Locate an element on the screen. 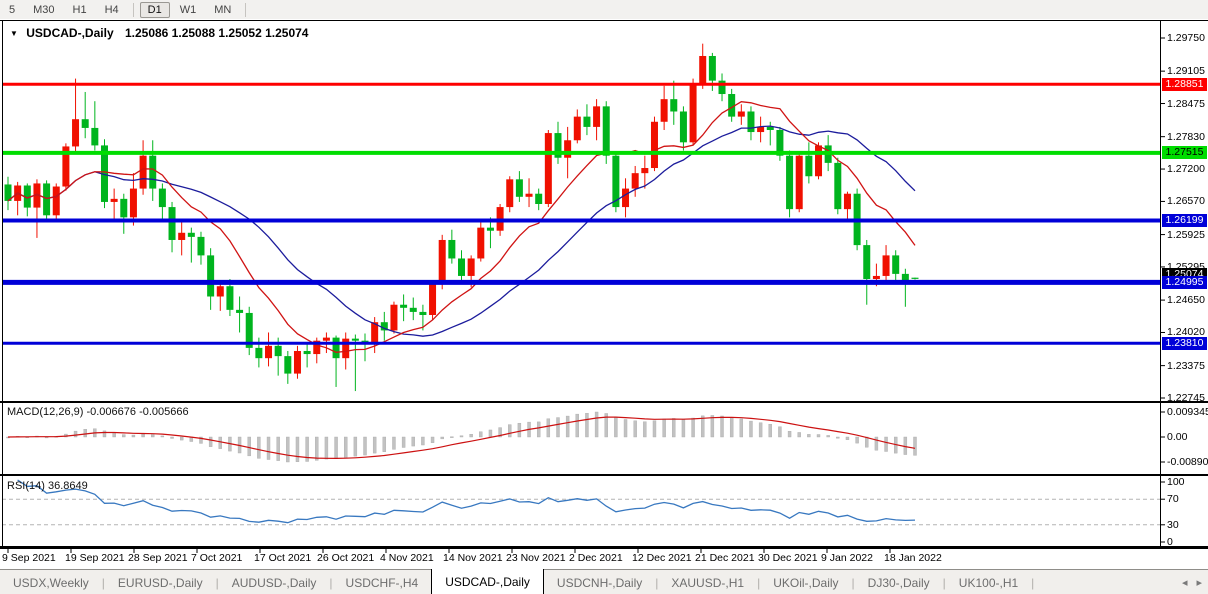 The height and width of the screenshot is (594, 1208). tab-eurusd-daily: EURUSD-,Daily is located at coordinates (160, 582).